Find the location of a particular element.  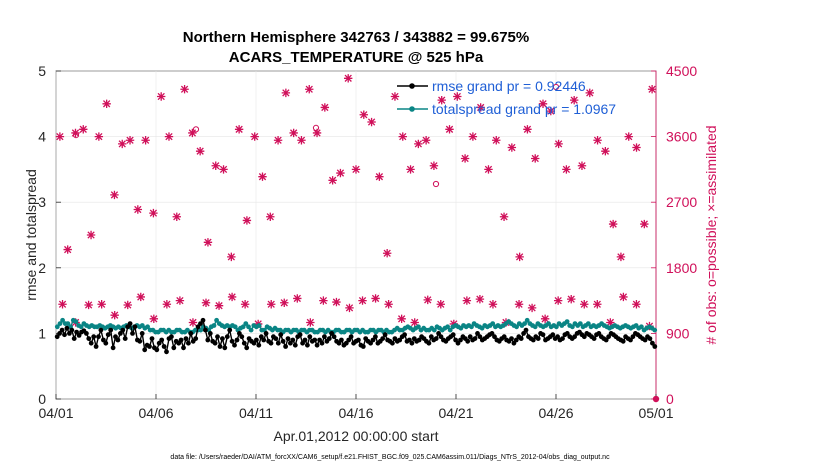

y-tick-label: 0 is located at coordinates (42, 399).